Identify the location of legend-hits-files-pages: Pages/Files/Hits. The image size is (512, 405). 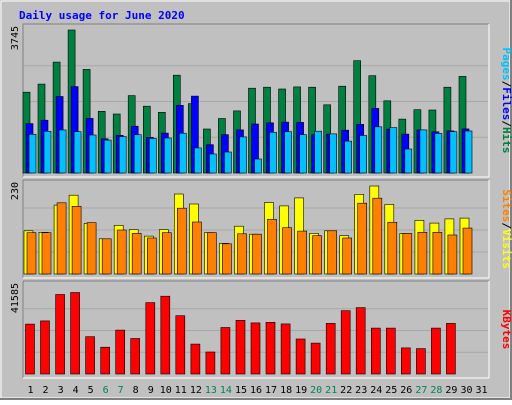
(506, 101).